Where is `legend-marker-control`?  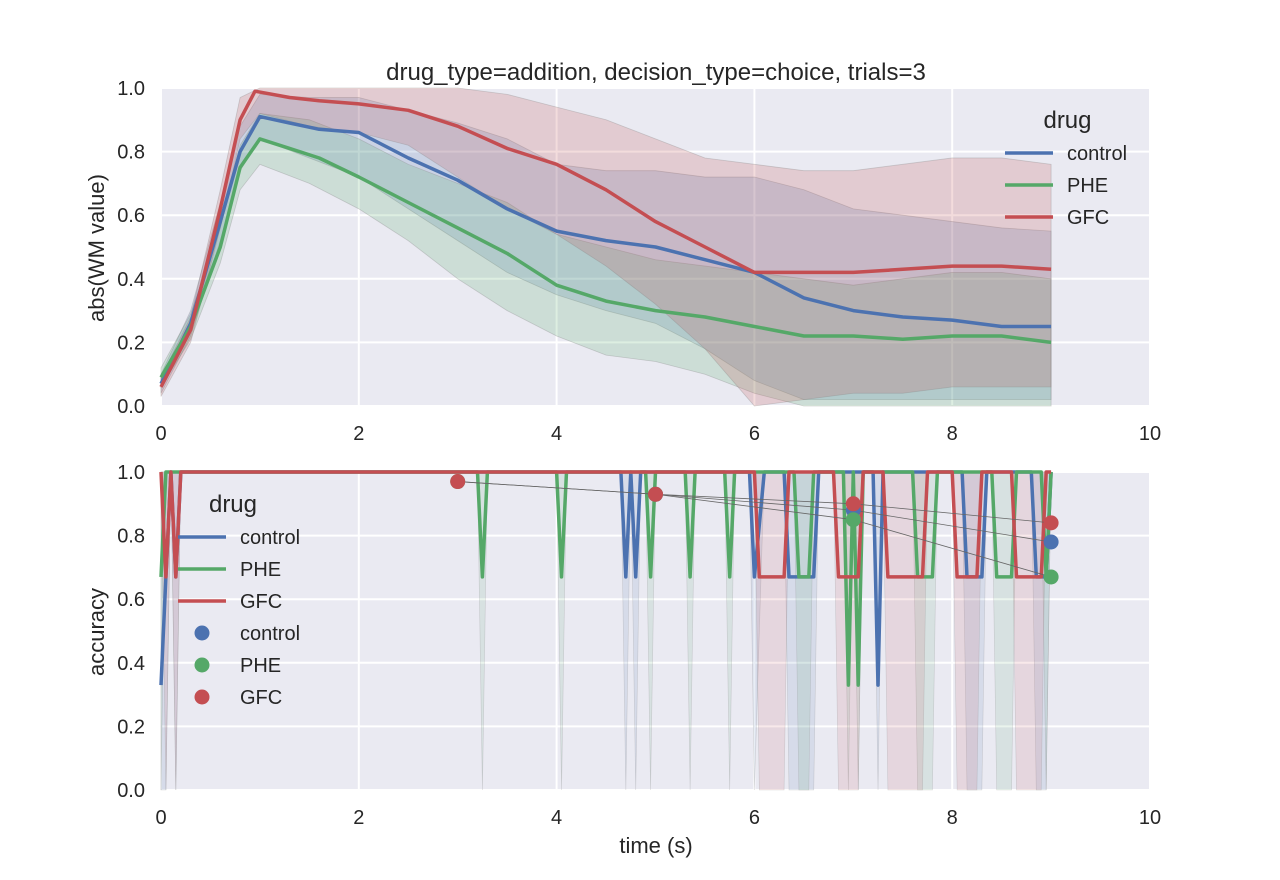
legend-marker-control is located at coordinates (202, 633).